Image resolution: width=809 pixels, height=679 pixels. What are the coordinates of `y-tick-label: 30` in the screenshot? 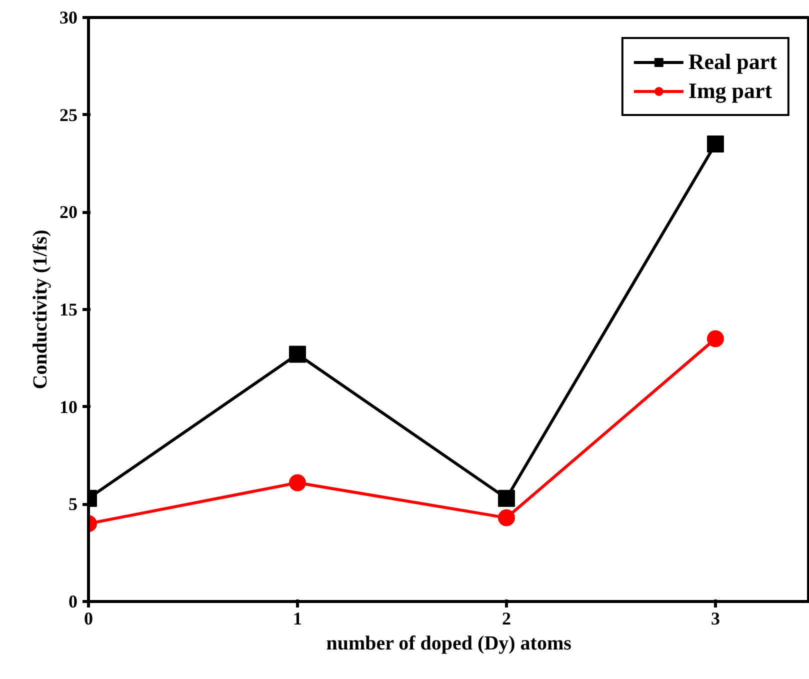 It's located at (69, 18).